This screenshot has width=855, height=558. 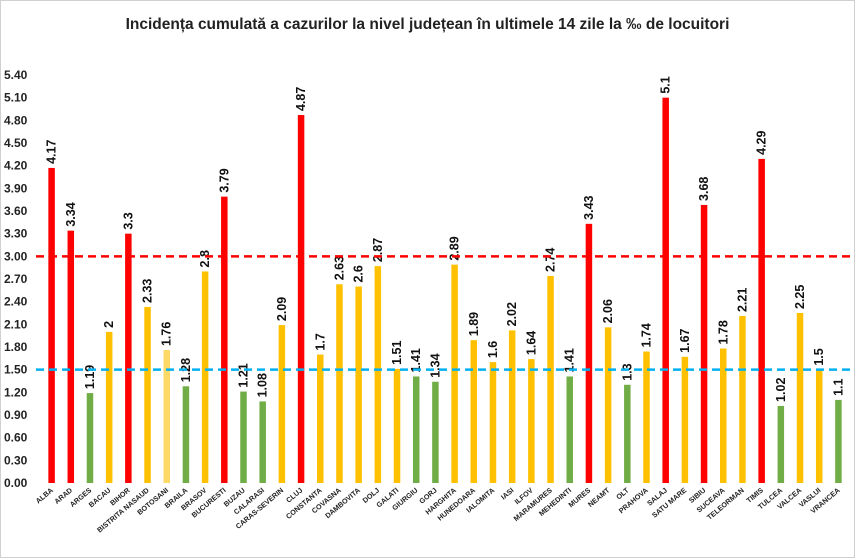 What do you see at coordinates (551, 260) in the screenshot?
I see `data-label: 2.74` at bounding box center [551, 260].